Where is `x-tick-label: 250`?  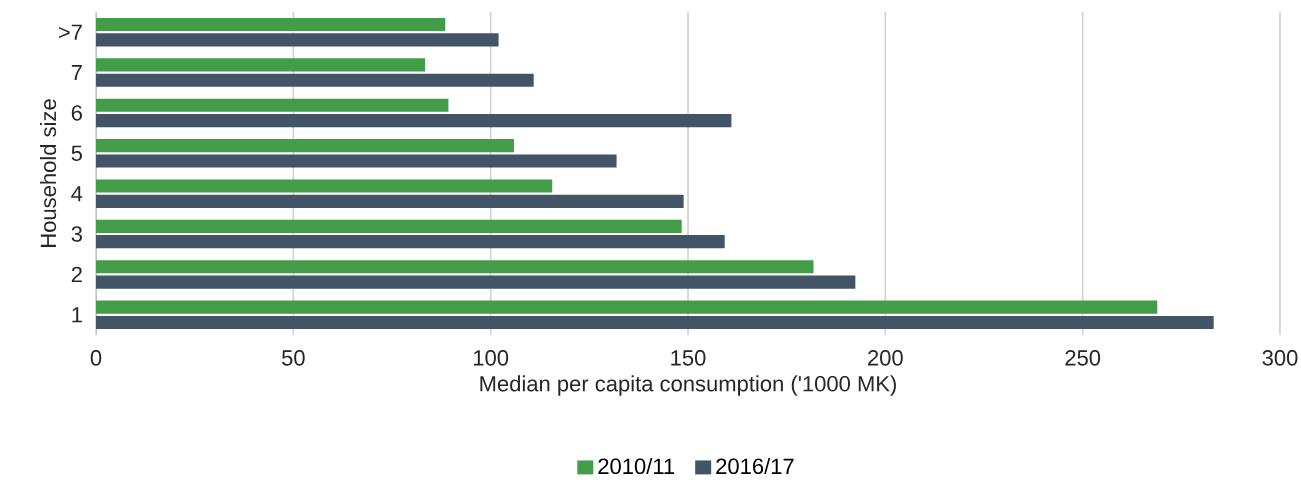
x-tick-label: 250 is located at coordinates (1083, 358).